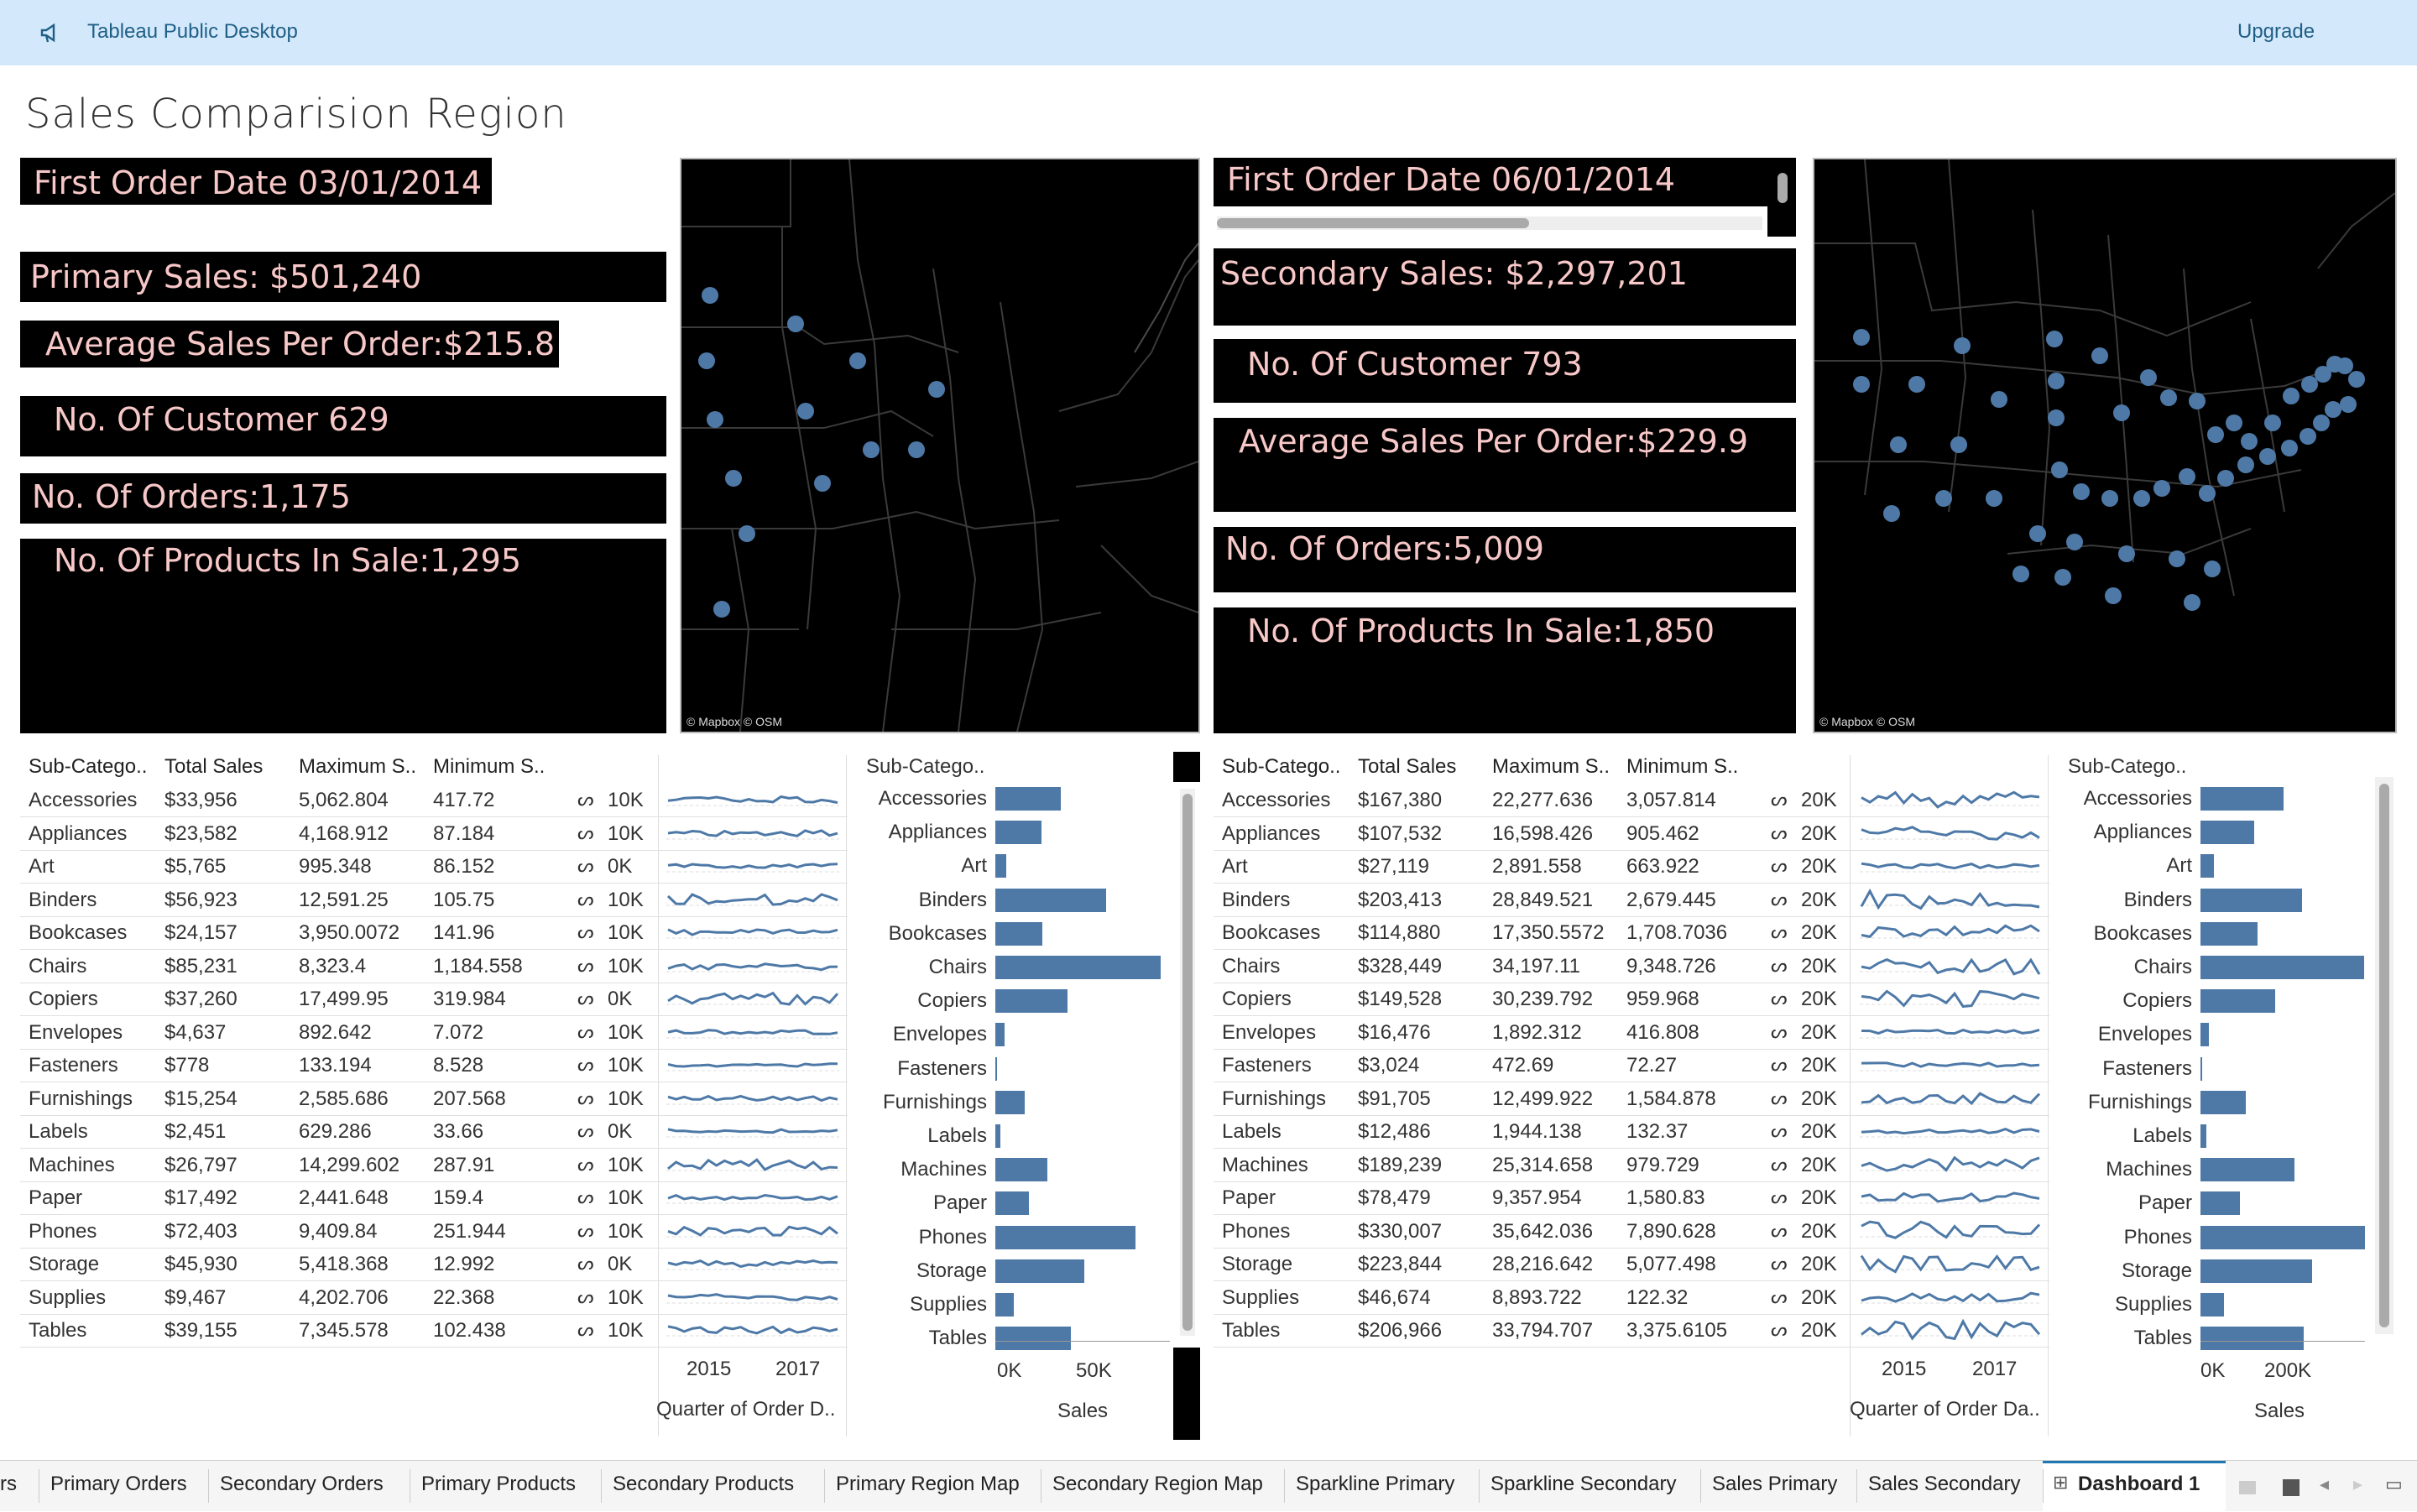 The image size is (2417, 1512). Describe the element at coordinates (2147, 1068) in the screenshot. I see `secondary-bar-label: Fasteners` at that location.